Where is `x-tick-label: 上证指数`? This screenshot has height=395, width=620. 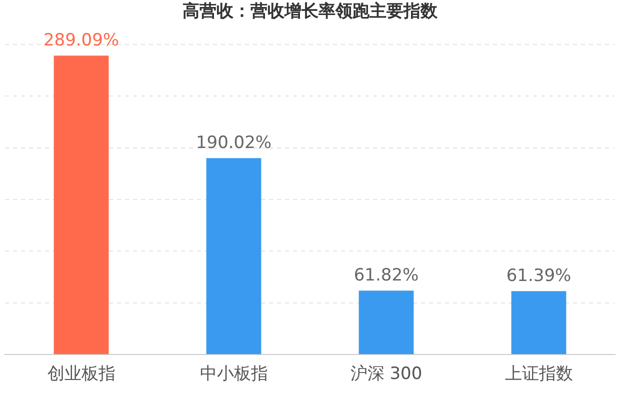
x-tick-label: 上证指数 is located at coordinates (538, 374).